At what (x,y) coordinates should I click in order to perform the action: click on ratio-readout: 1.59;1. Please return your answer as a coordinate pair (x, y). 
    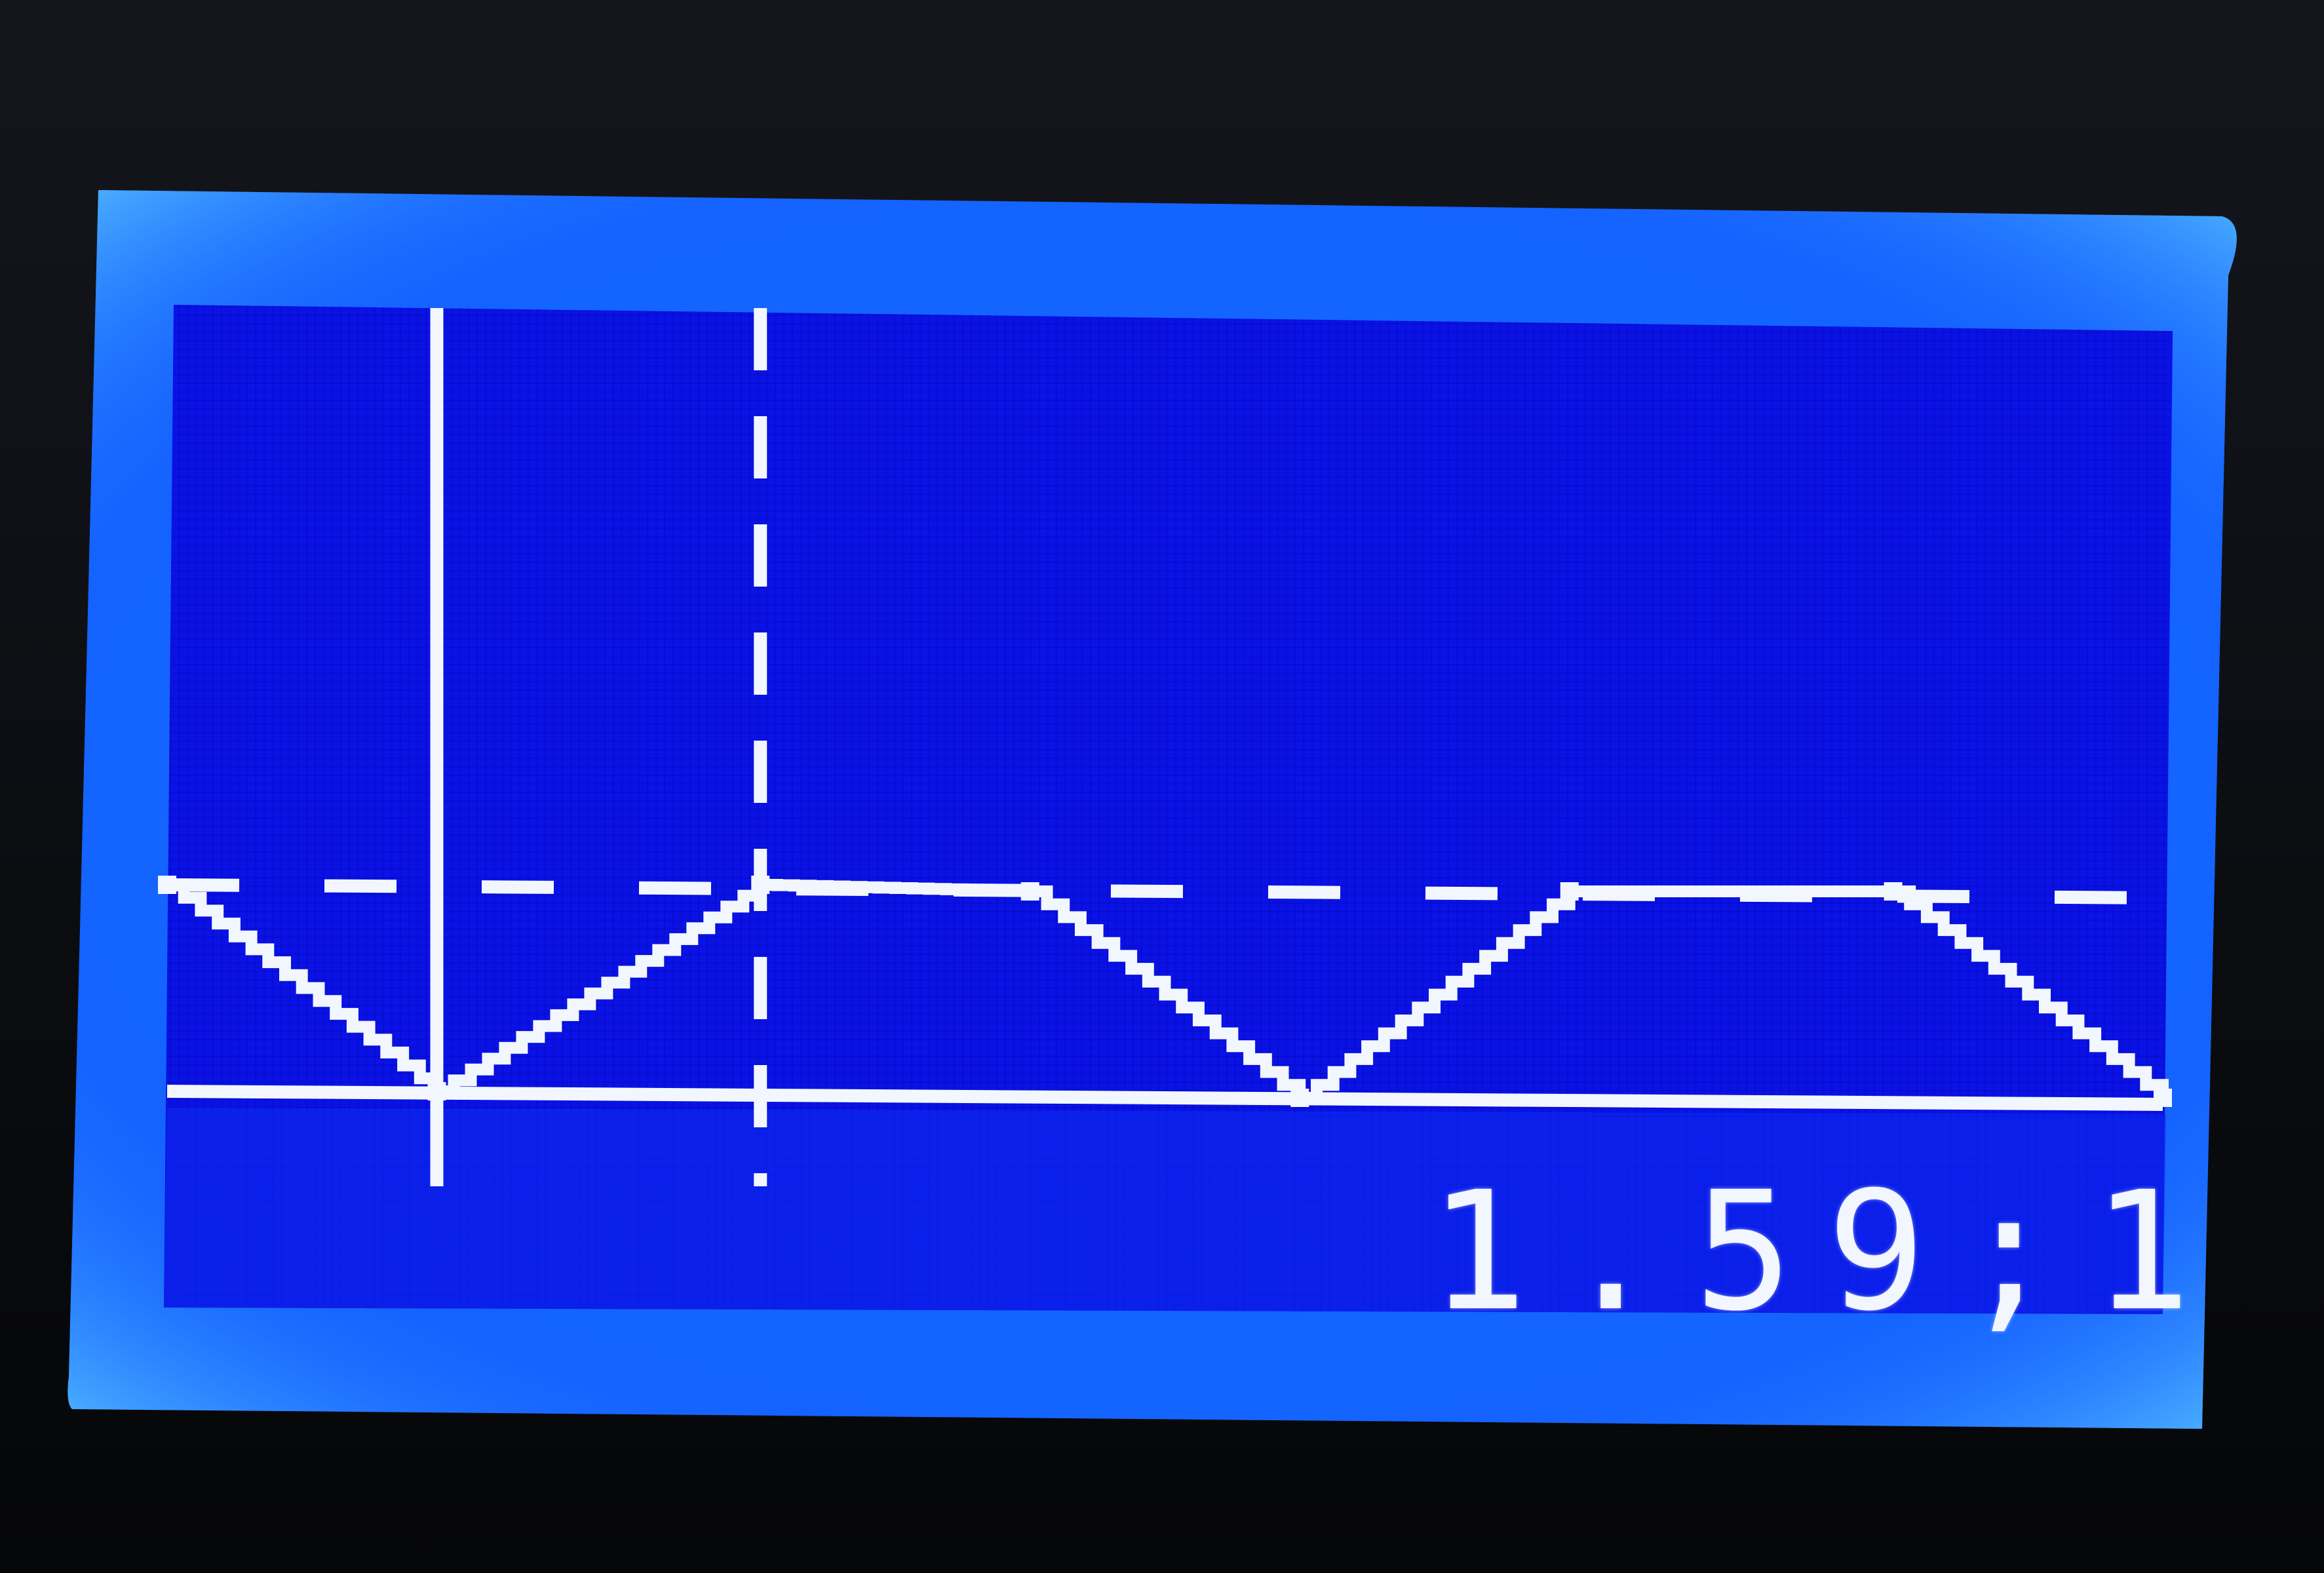
    Looking at the image, I should click on (1827, 1251).